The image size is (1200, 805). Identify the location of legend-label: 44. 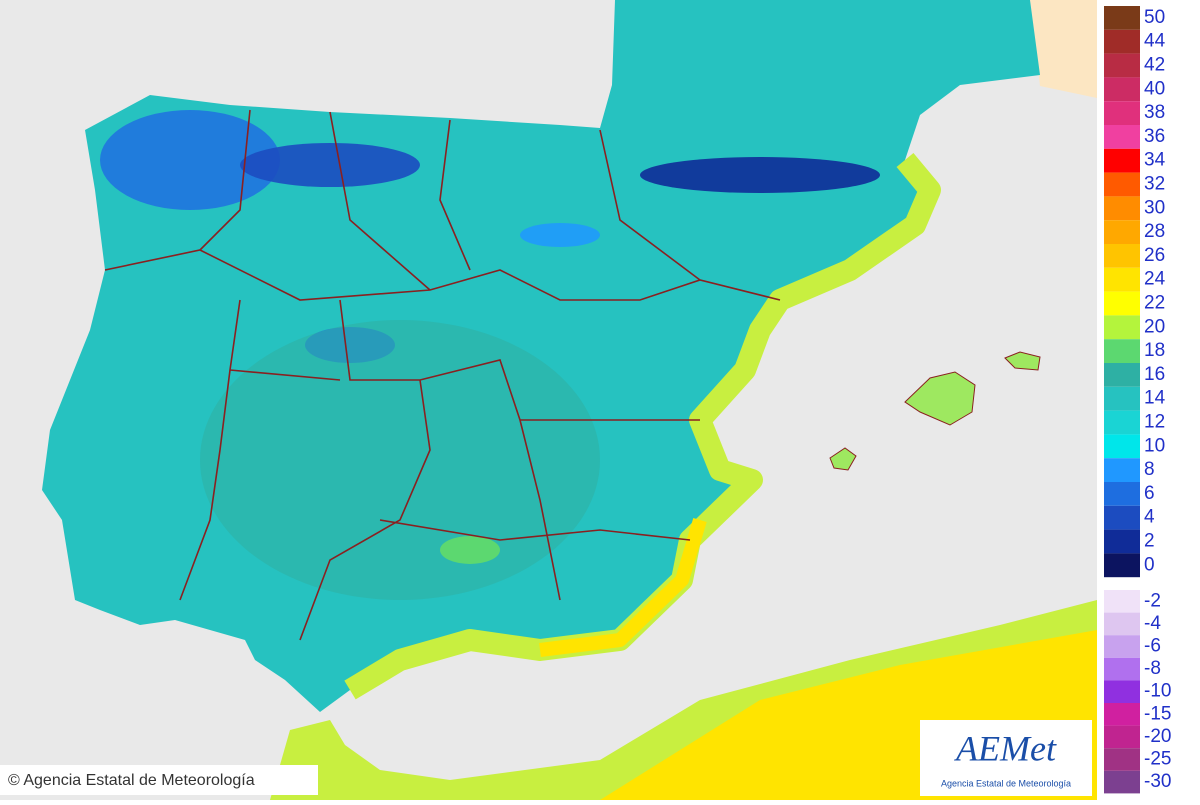
(1155, 41).